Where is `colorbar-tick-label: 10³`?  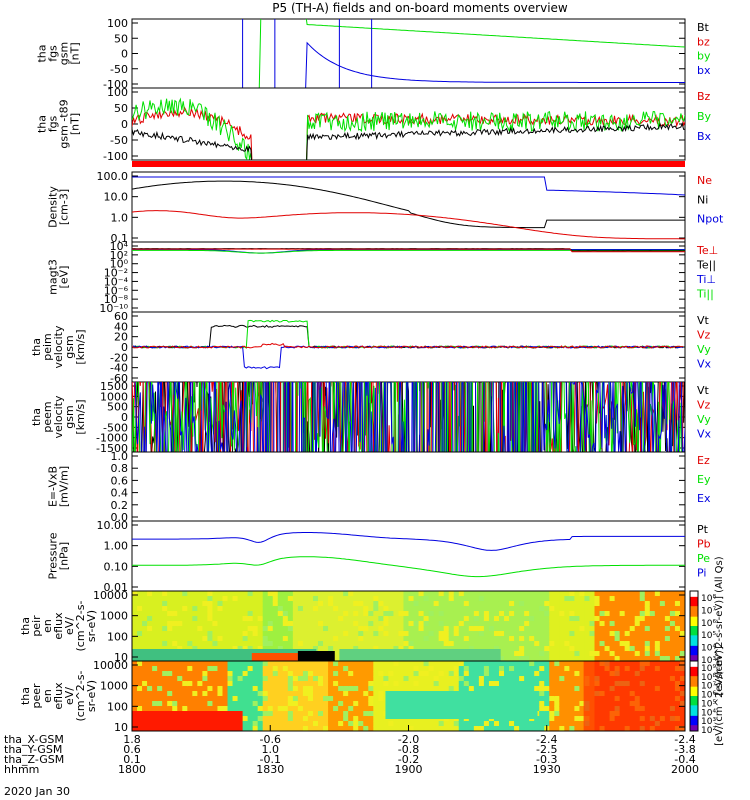
colorbar-tick-label: 10³ is located at coordinates (708, 661).